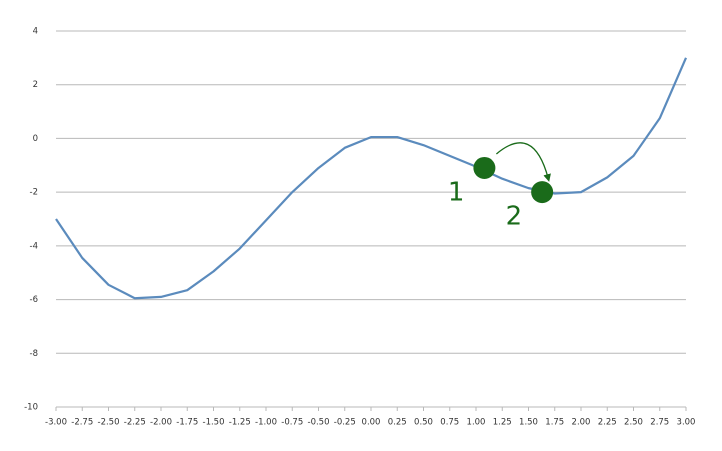  I want to click on x-tick-label: -2.75, so click(82, 423).